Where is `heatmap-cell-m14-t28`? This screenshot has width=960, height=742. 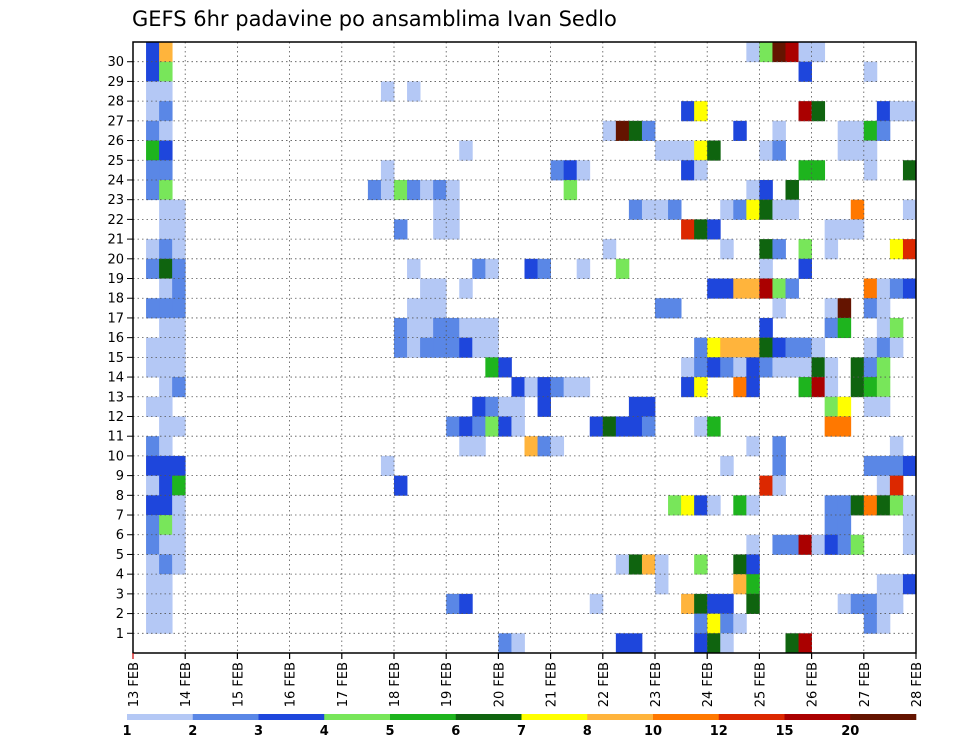 heatmap-cell-m14-t28 is located at coordinates (505, 367).